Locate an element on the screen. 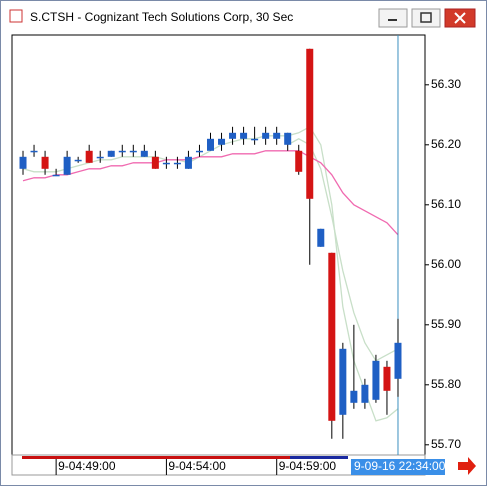 This screenshot has height=491, width=487. x-tick-label: 9-04:49:00 is located at coordinates (87, 466).